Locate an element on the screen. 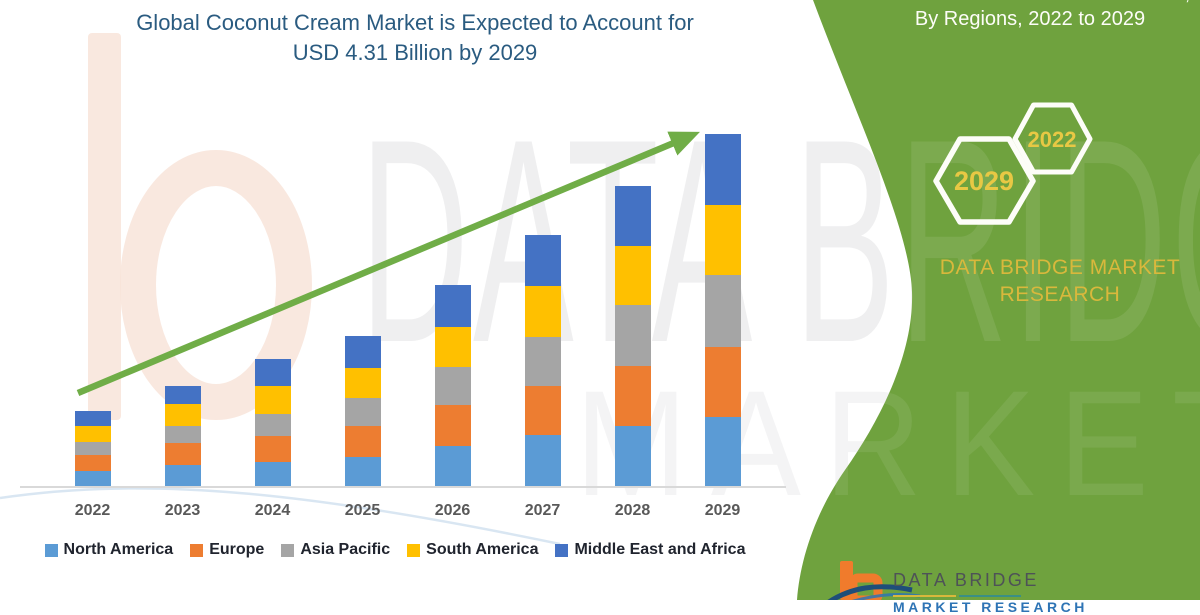 The width and height of the screenshot is (1200, 615). watermark-b-bowl is located at coordinates (216, 285).